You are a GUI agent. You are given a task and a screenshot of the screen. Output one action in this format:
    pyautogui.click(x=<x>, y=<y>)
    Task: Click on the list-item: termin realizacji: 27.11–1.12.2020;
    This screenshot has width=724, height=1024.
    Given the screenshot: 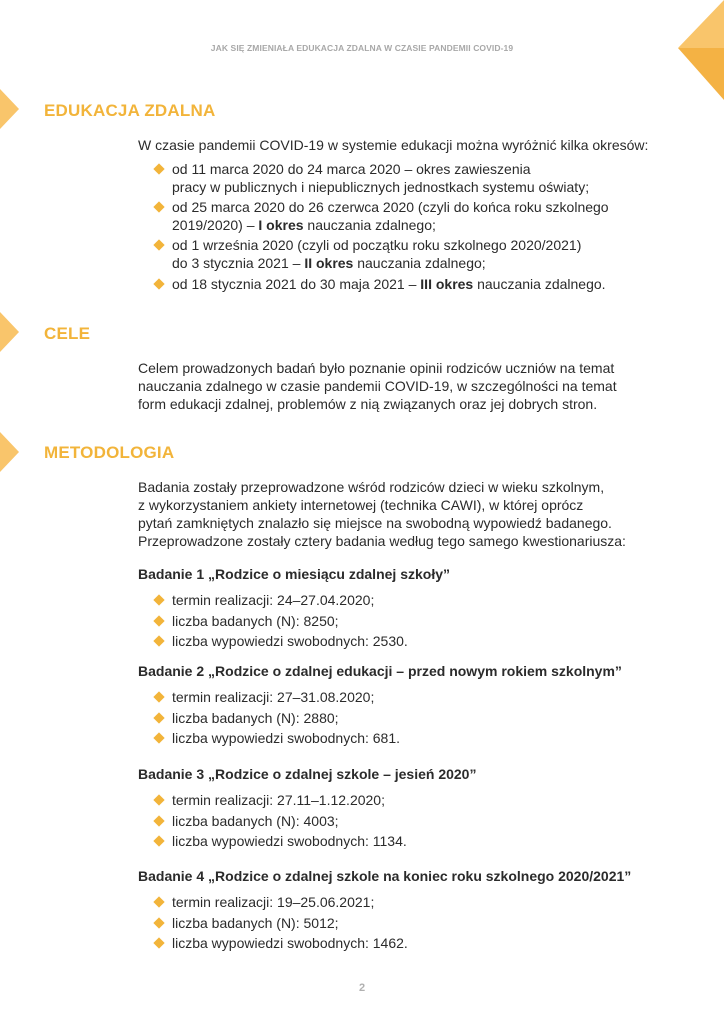 What is the action you would take?
    pyautogui.click(x=269, y=800)
    